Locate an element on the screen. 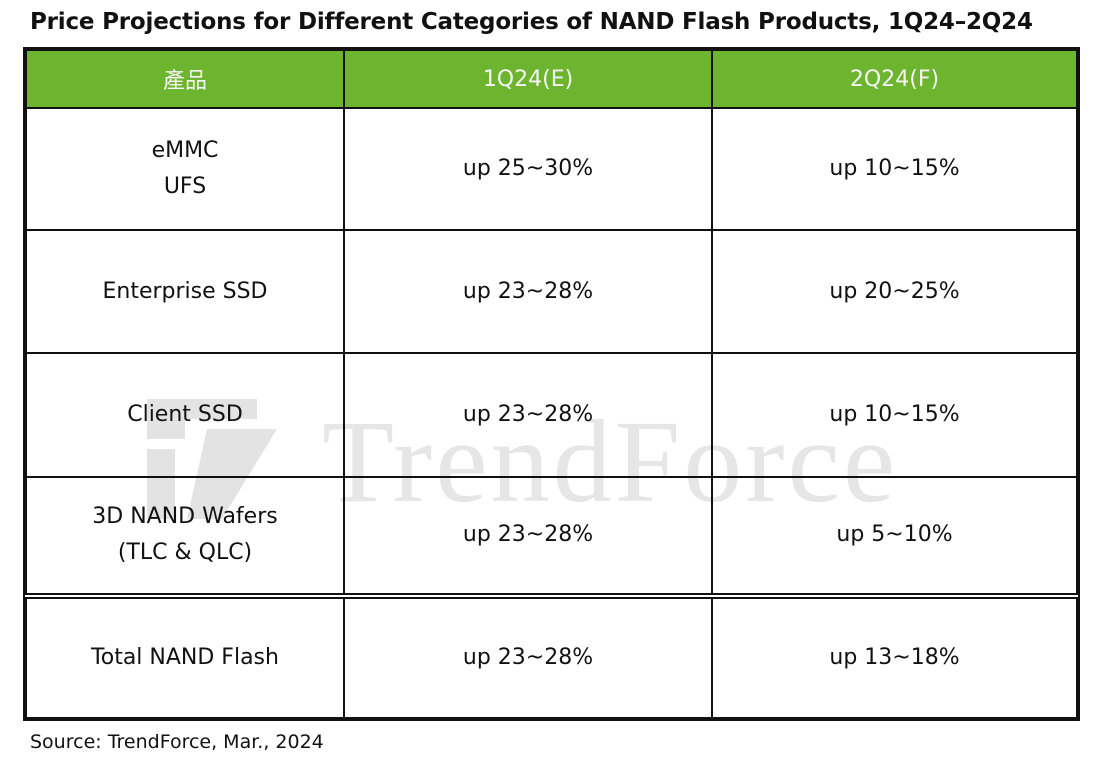 This screenshot has width=1100, height=770. header-2q24: 2Q24(F) is located at coordinates (894, 79).